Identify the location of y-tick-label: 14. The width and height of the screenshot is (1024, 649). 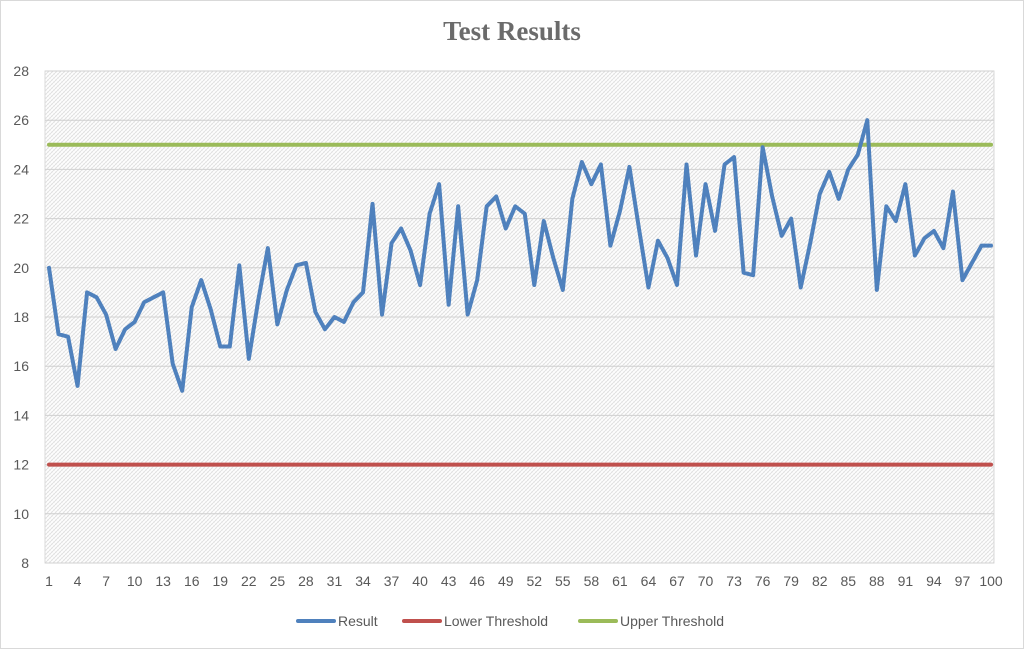
(21, 415).